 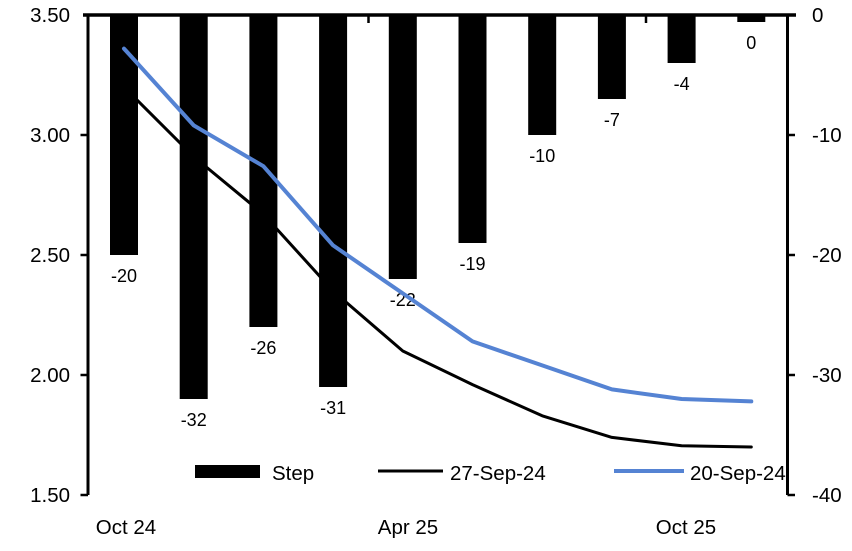 I want to click on bar-data-label: 0, so click(x=751, y=43).